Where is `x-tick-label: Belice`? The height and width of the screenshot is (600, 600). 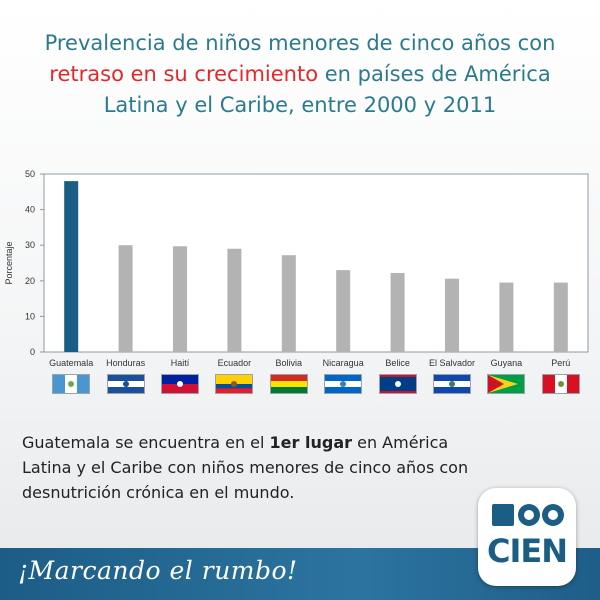
x-tick-label: Belice is located at coordinates (397, 363).